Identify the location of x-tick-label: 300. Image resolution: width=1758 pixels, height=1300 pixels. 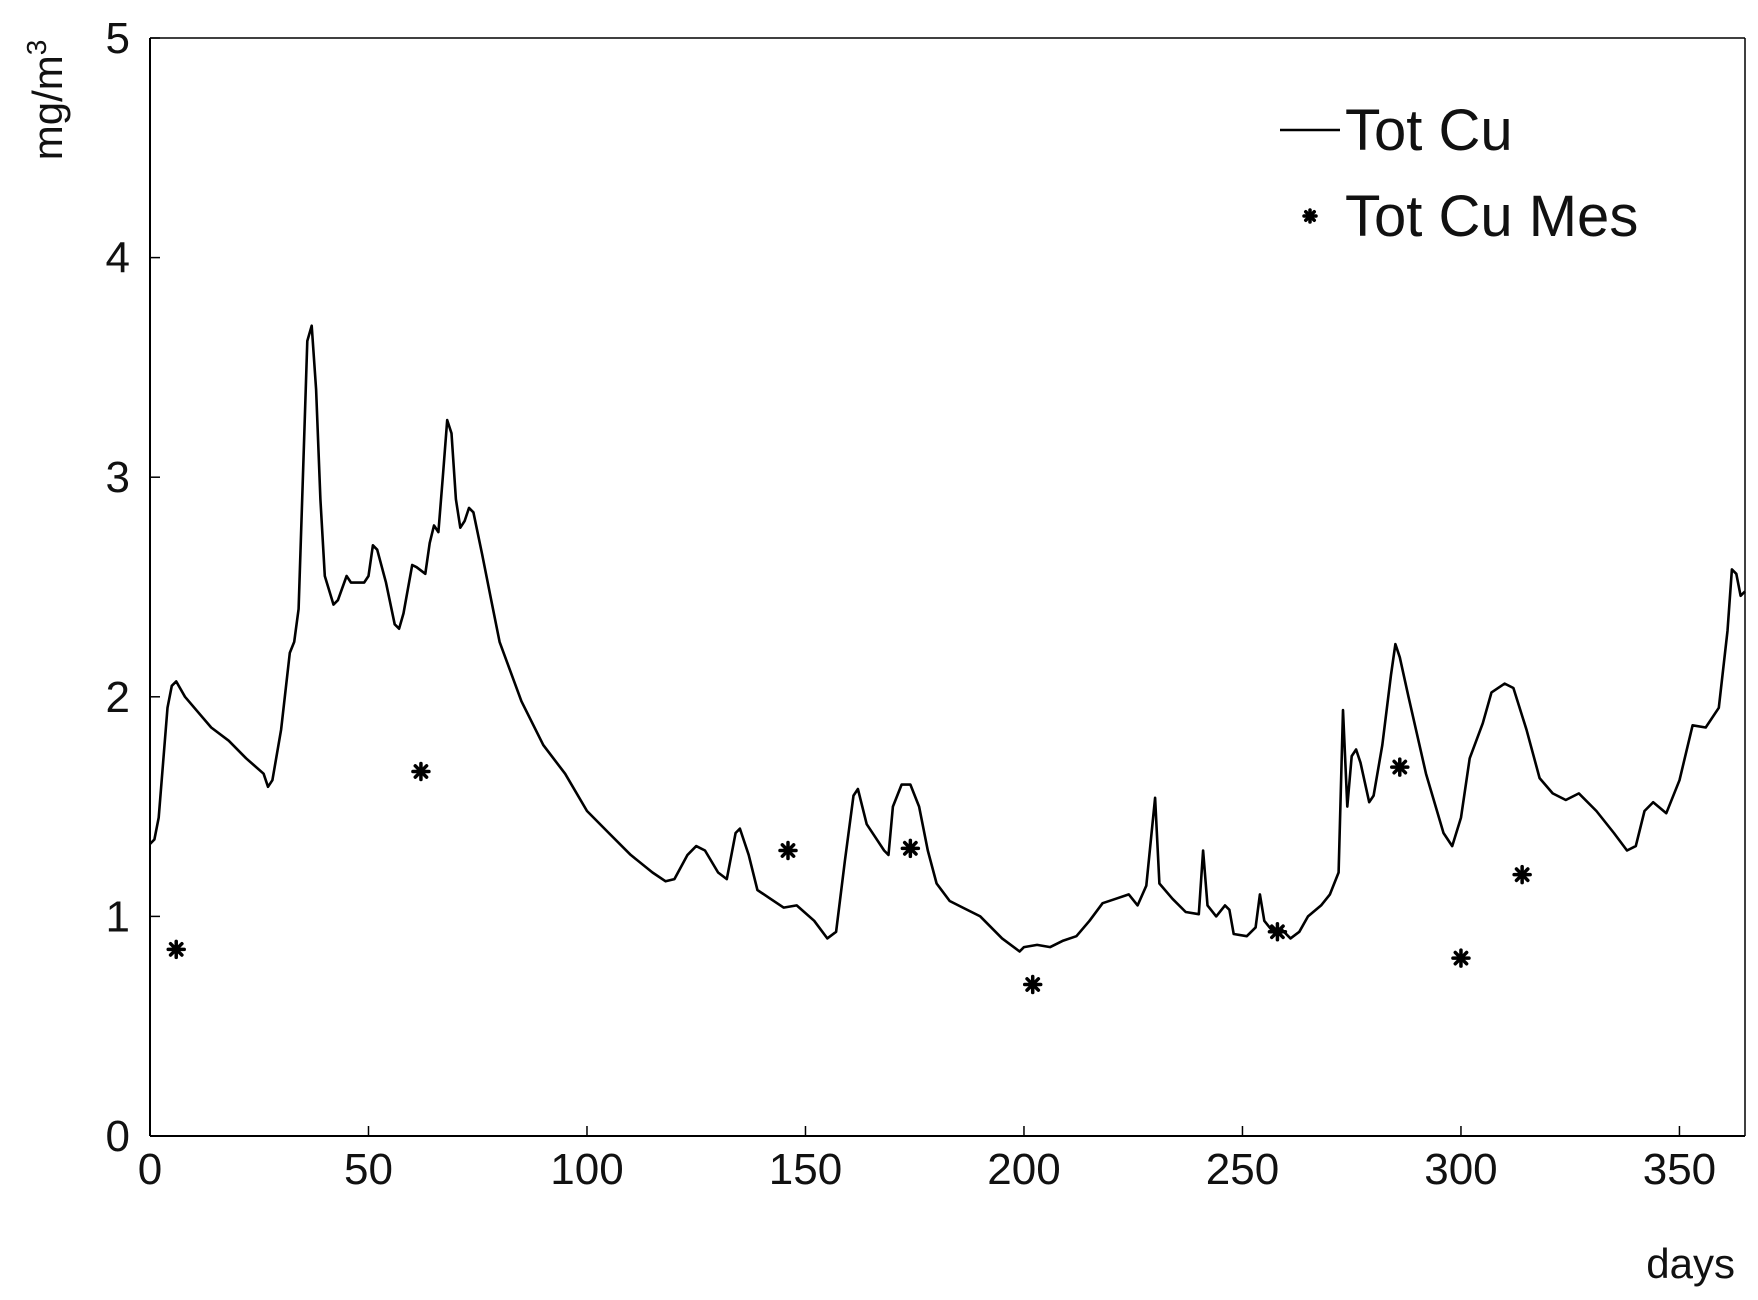
(1460, 1169).